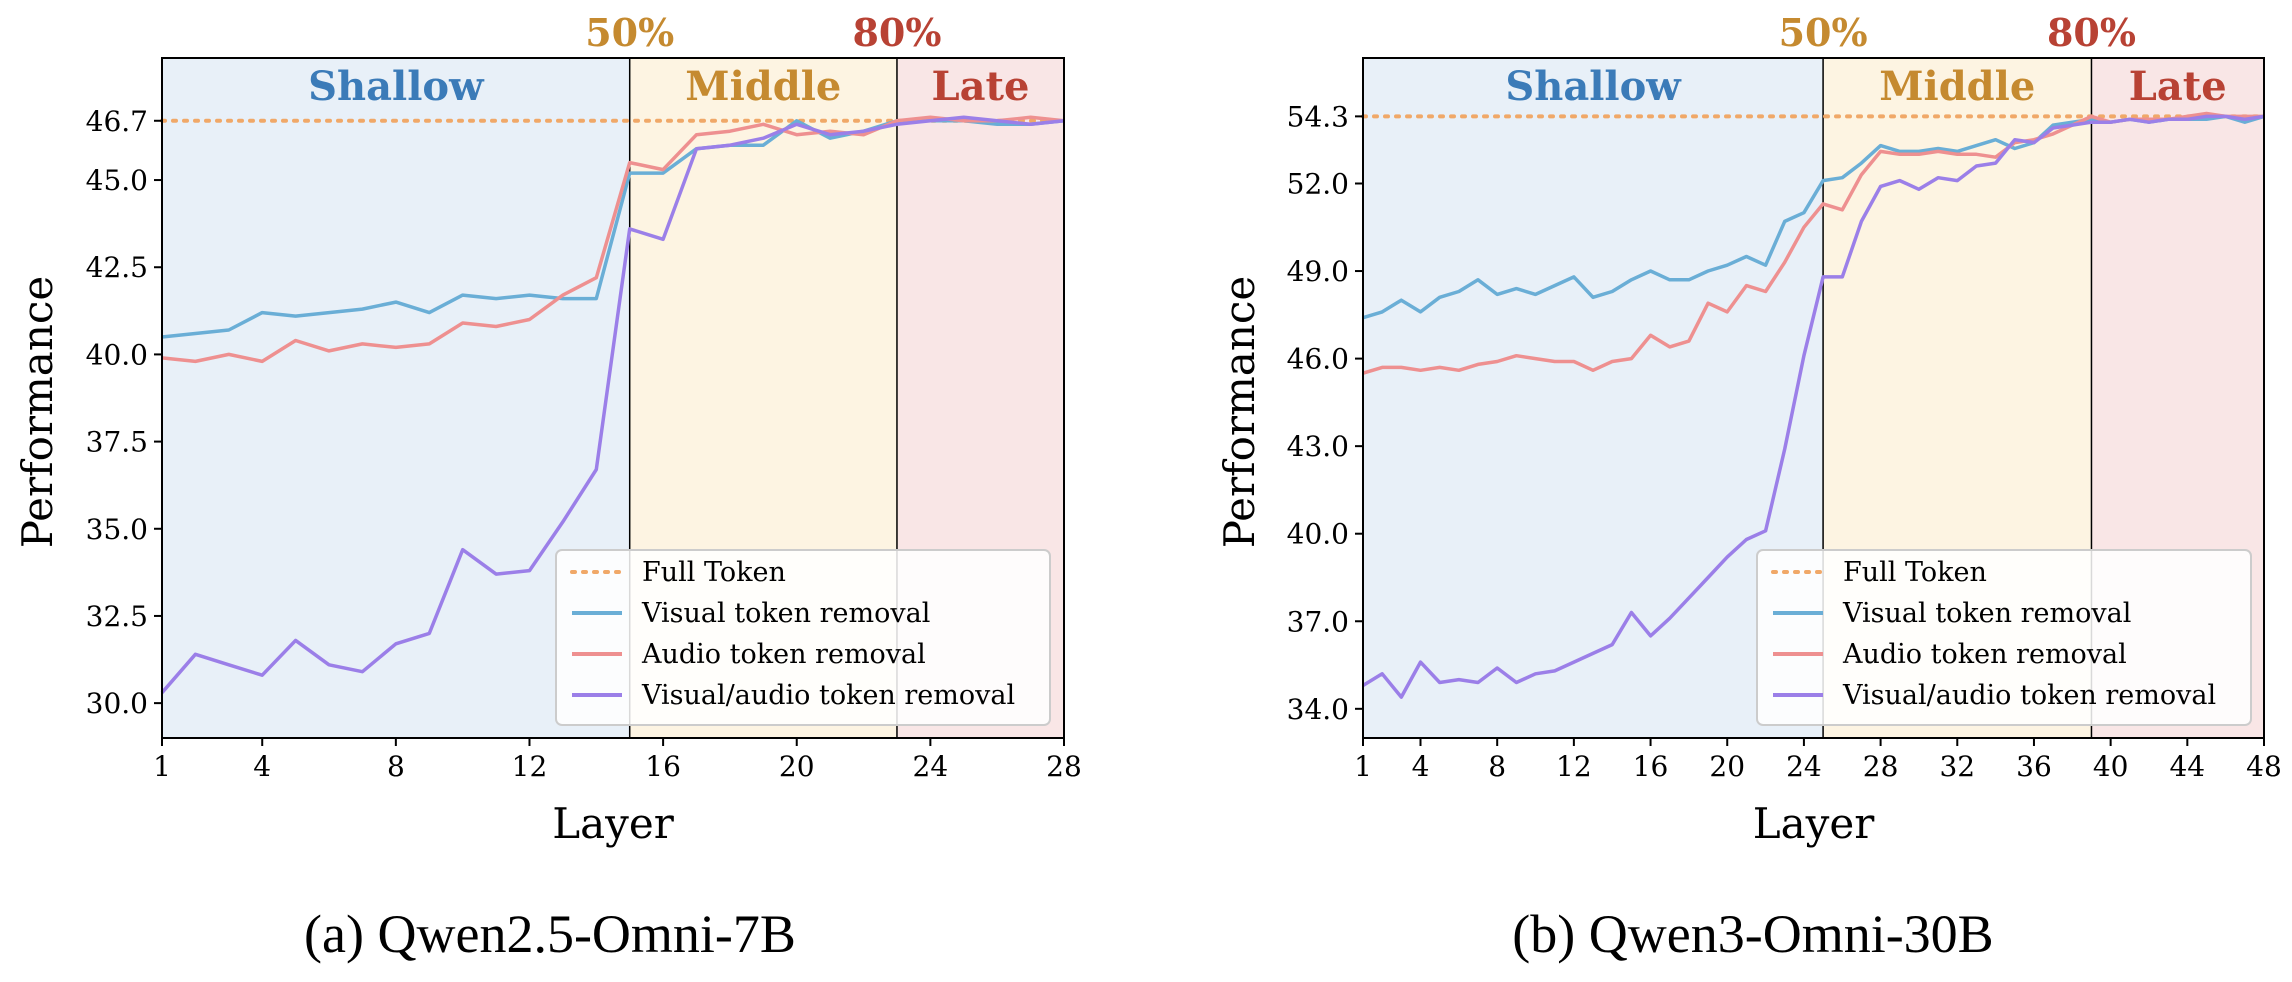 This screenshot has width=2292, height=982. What do you see at coordinates (117, 267) in the screenshot?
I see `y-tick-label: 42.5` at bounding box center [117, 267].